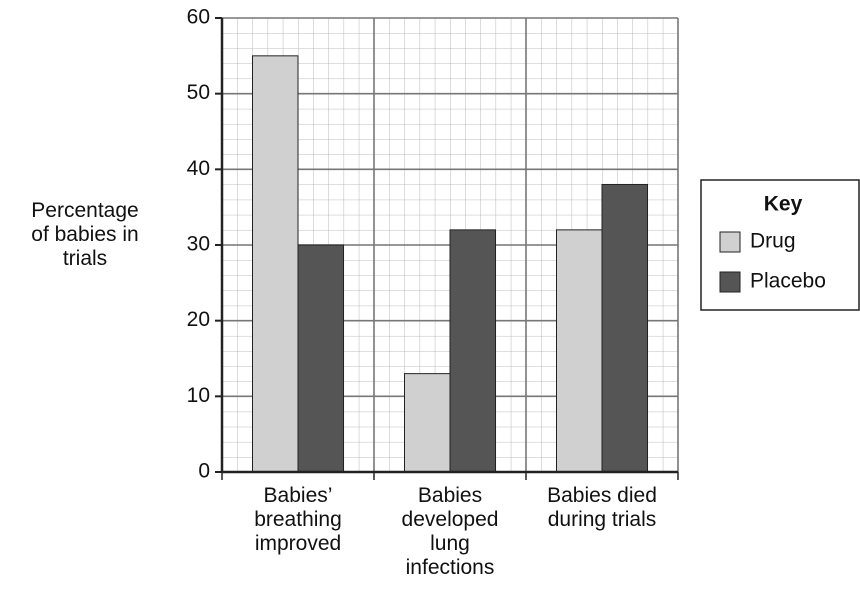  I want to click on x-tick-label: Babies died during trials, so click(602, 507).